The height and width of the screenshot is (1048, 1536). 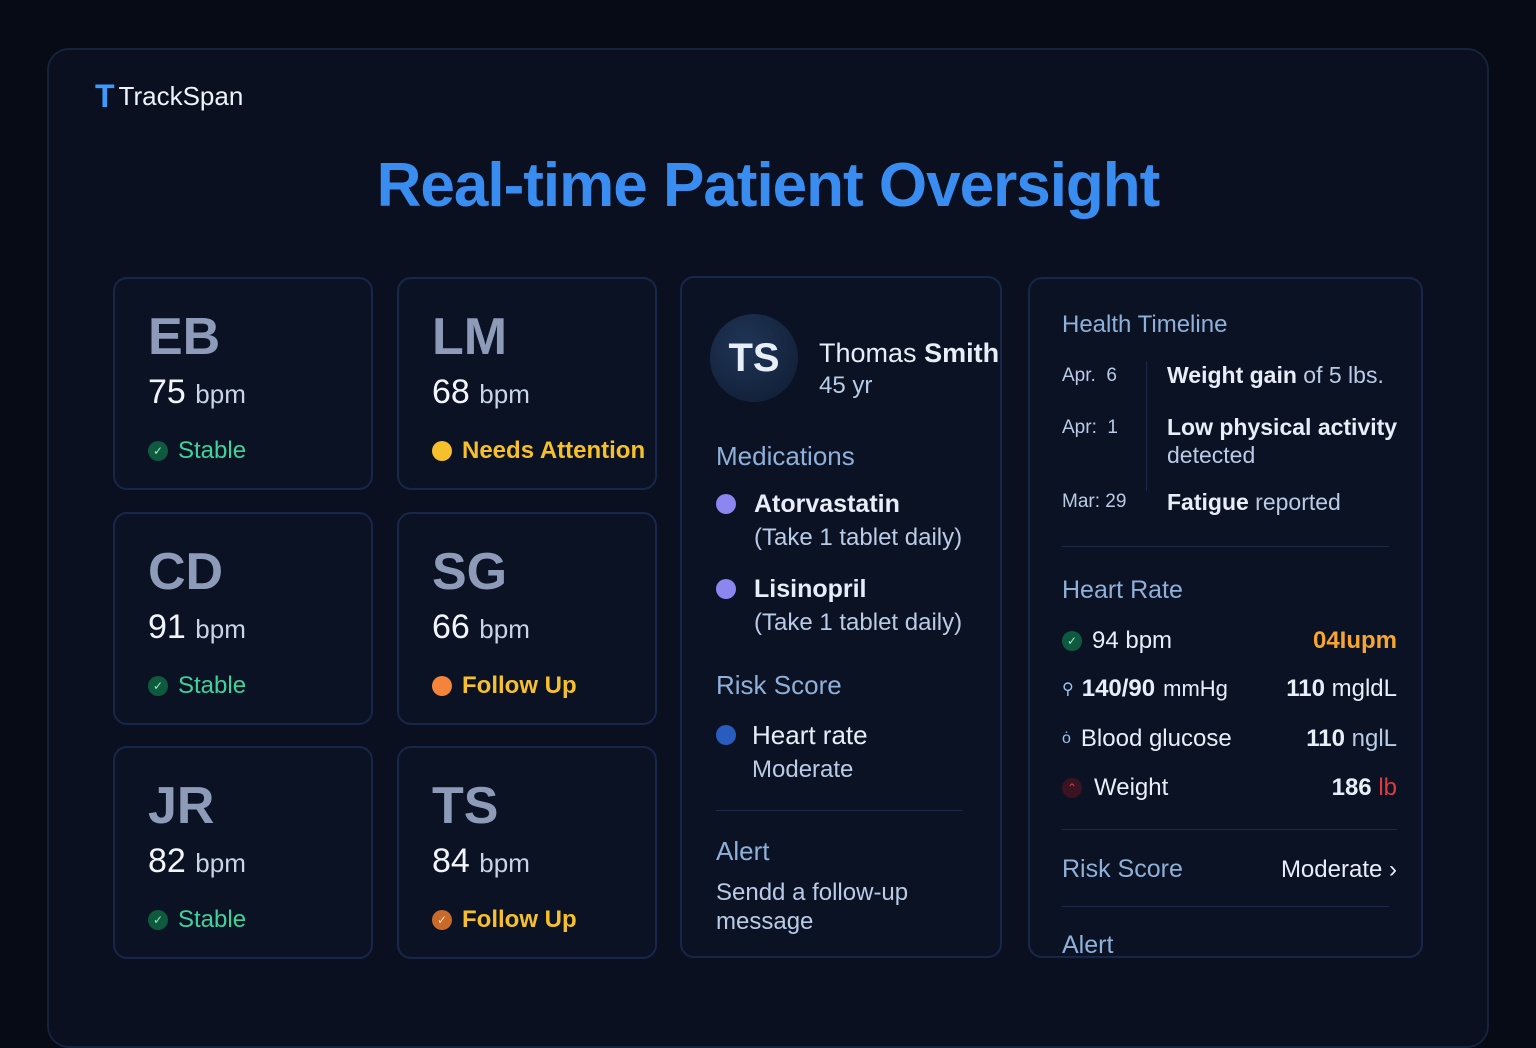 I want to click on event-date: Apr. 6, so click(x=1089, y=375).